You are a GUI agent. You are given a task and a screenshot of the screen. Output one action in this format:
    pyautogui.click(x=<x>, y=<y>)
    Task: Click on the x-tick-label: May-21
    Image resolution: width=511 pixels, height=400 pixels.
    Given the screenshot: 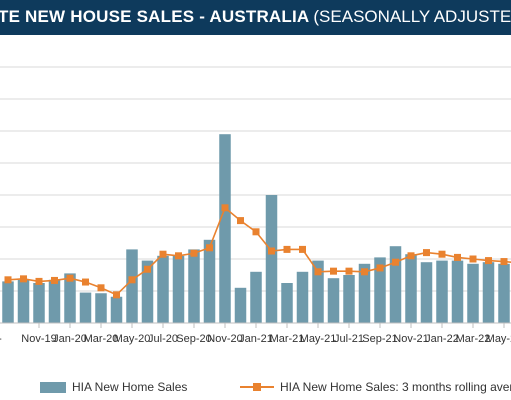 What is the action you would take?
    pyautogui.click(x=318, y=339)
    